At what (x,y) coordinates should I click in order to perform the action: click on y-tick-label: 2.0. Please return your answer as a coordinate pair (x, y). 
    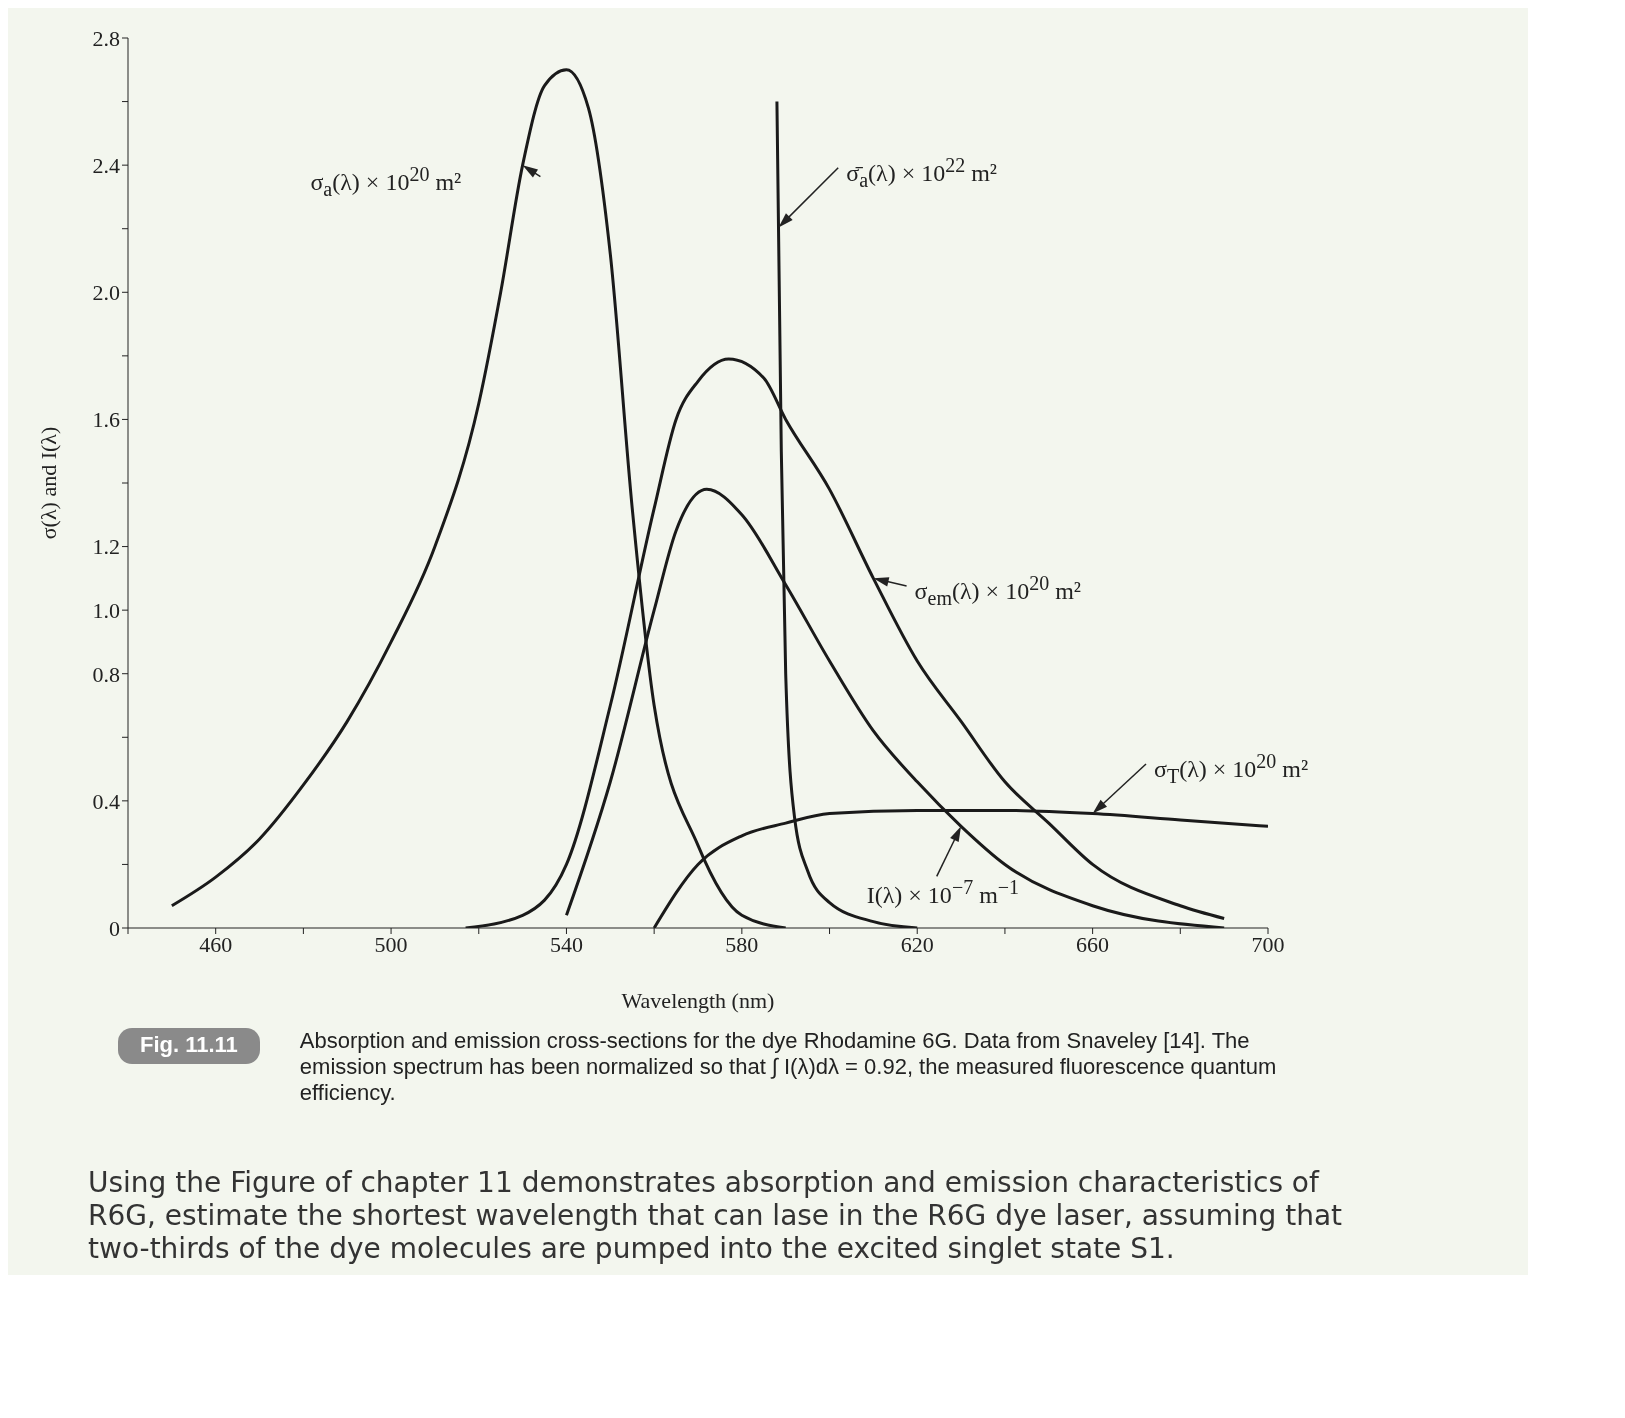
    Looking at the image, I should click on (106, 293).